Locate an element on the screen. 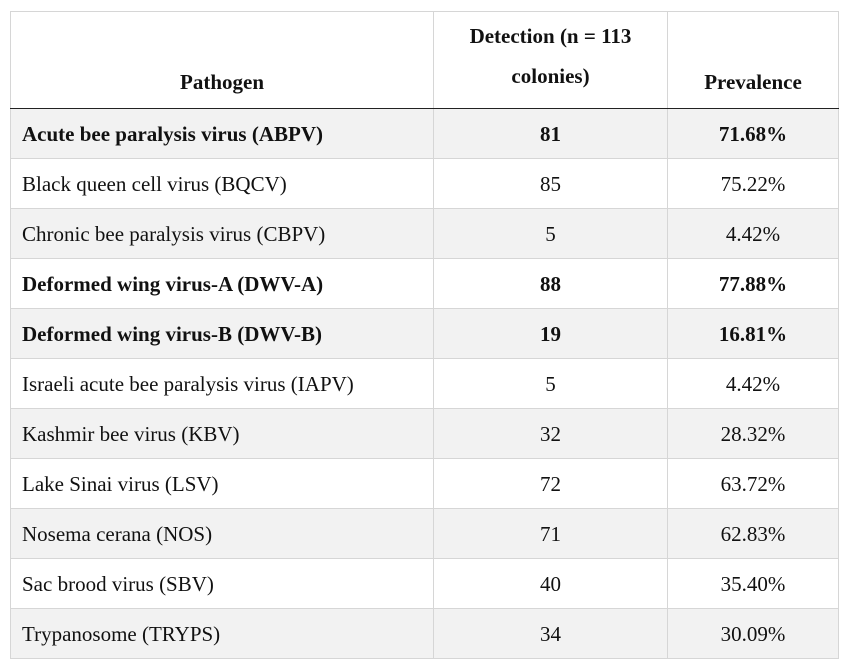 The image size is (855, 661). cell-pathogen: Deformed wing virus-B (DWV-B) is located at coordinates (222, 333).